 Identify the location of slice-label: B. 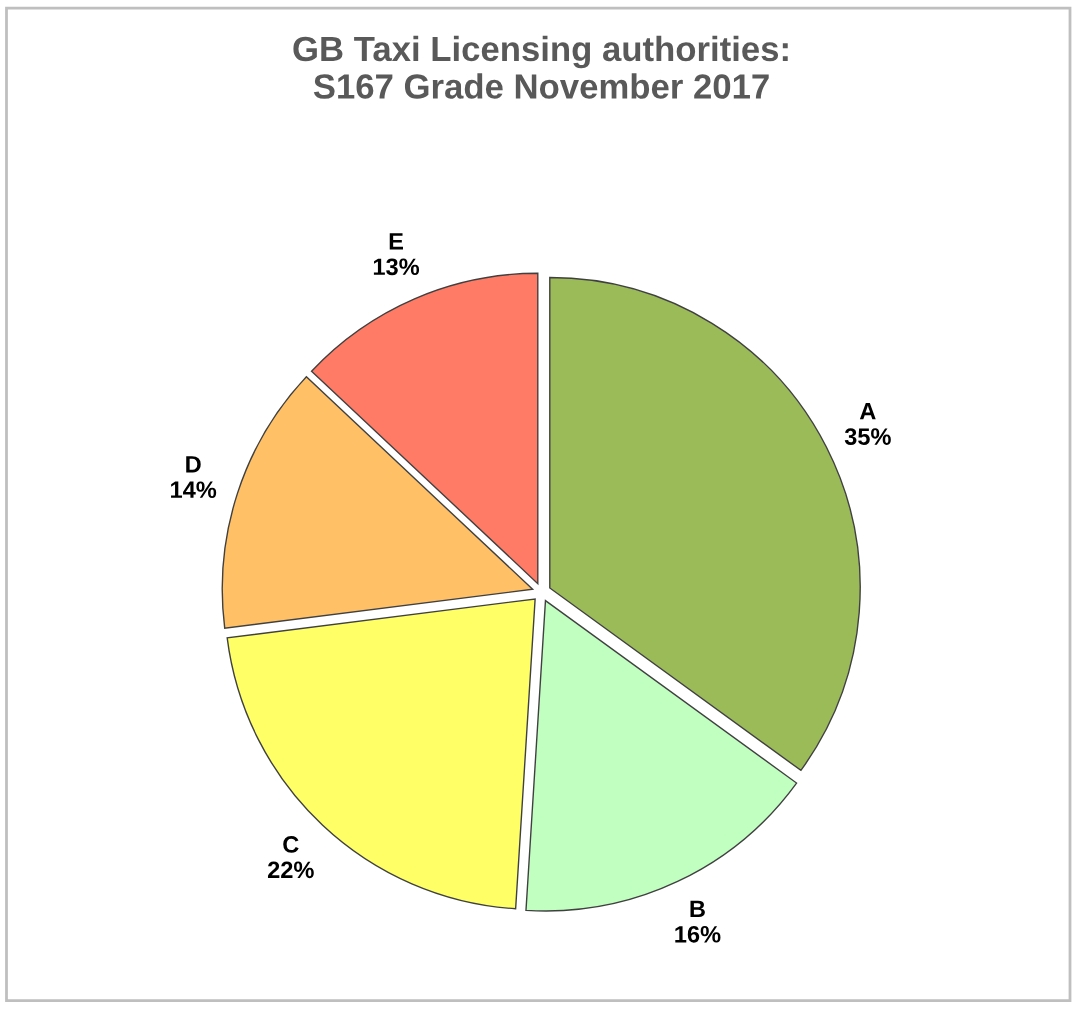
(697, 908).